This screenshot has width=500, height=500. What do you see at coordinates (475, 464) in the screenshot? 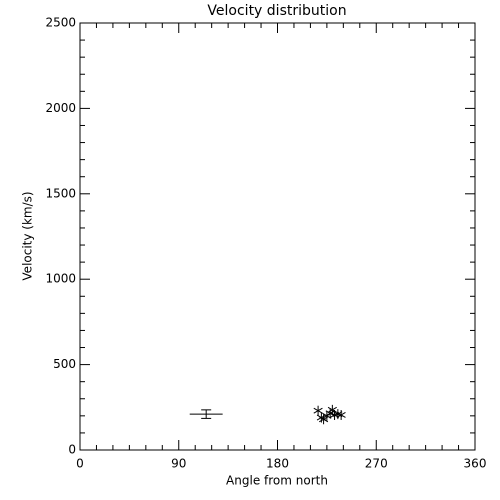
I see `x-tick-label: 360` at bounding box center [475, 464].